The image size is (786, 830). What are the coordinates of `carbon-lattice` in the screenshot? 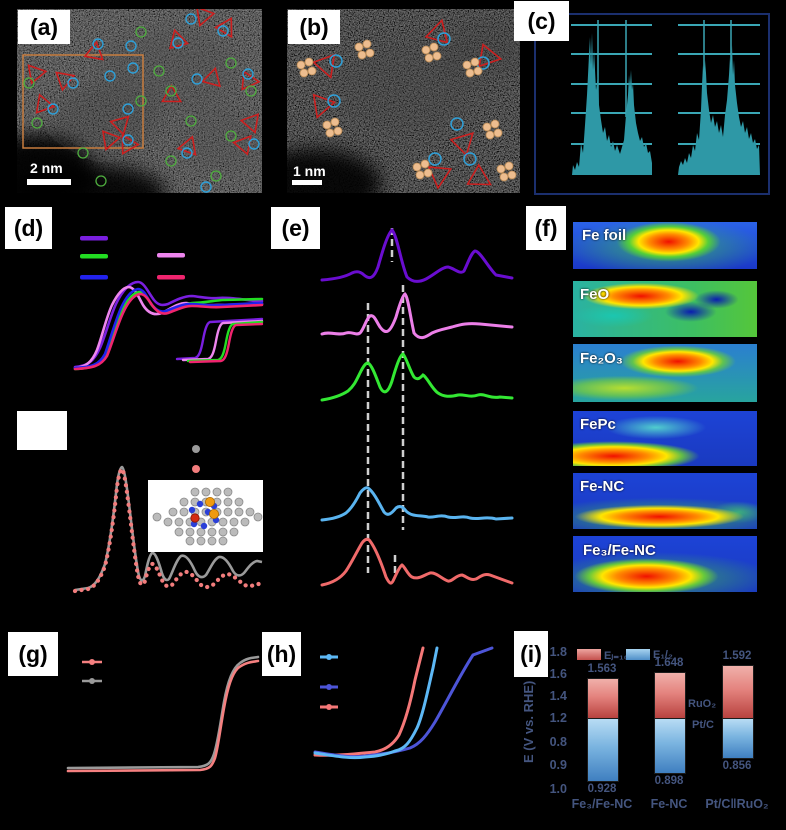 It's located at (207, 516).